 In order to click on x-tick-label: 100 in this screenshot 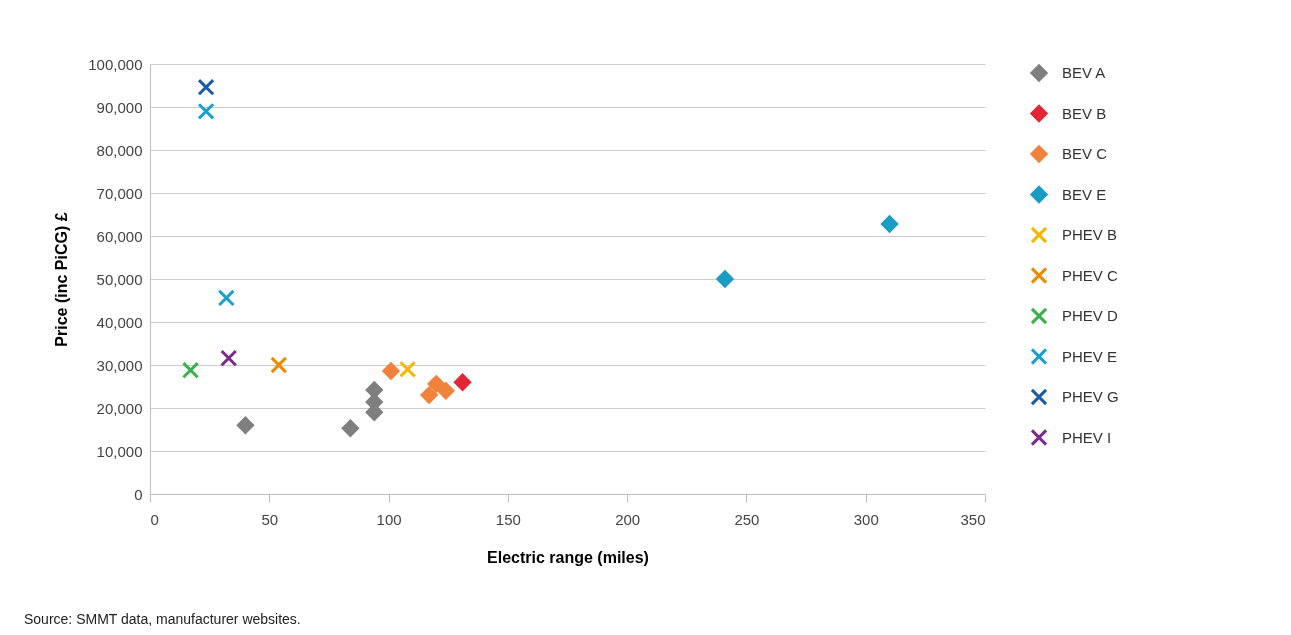, I will do `click(389, 519)`.